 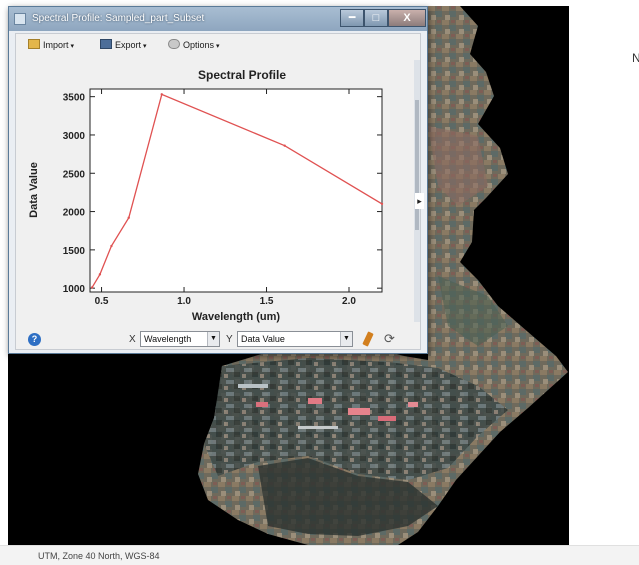 What do you see at coordinates (635, 58) in the screenshot?
I see `side-panel-text: N` at bounding box center [635, 58].